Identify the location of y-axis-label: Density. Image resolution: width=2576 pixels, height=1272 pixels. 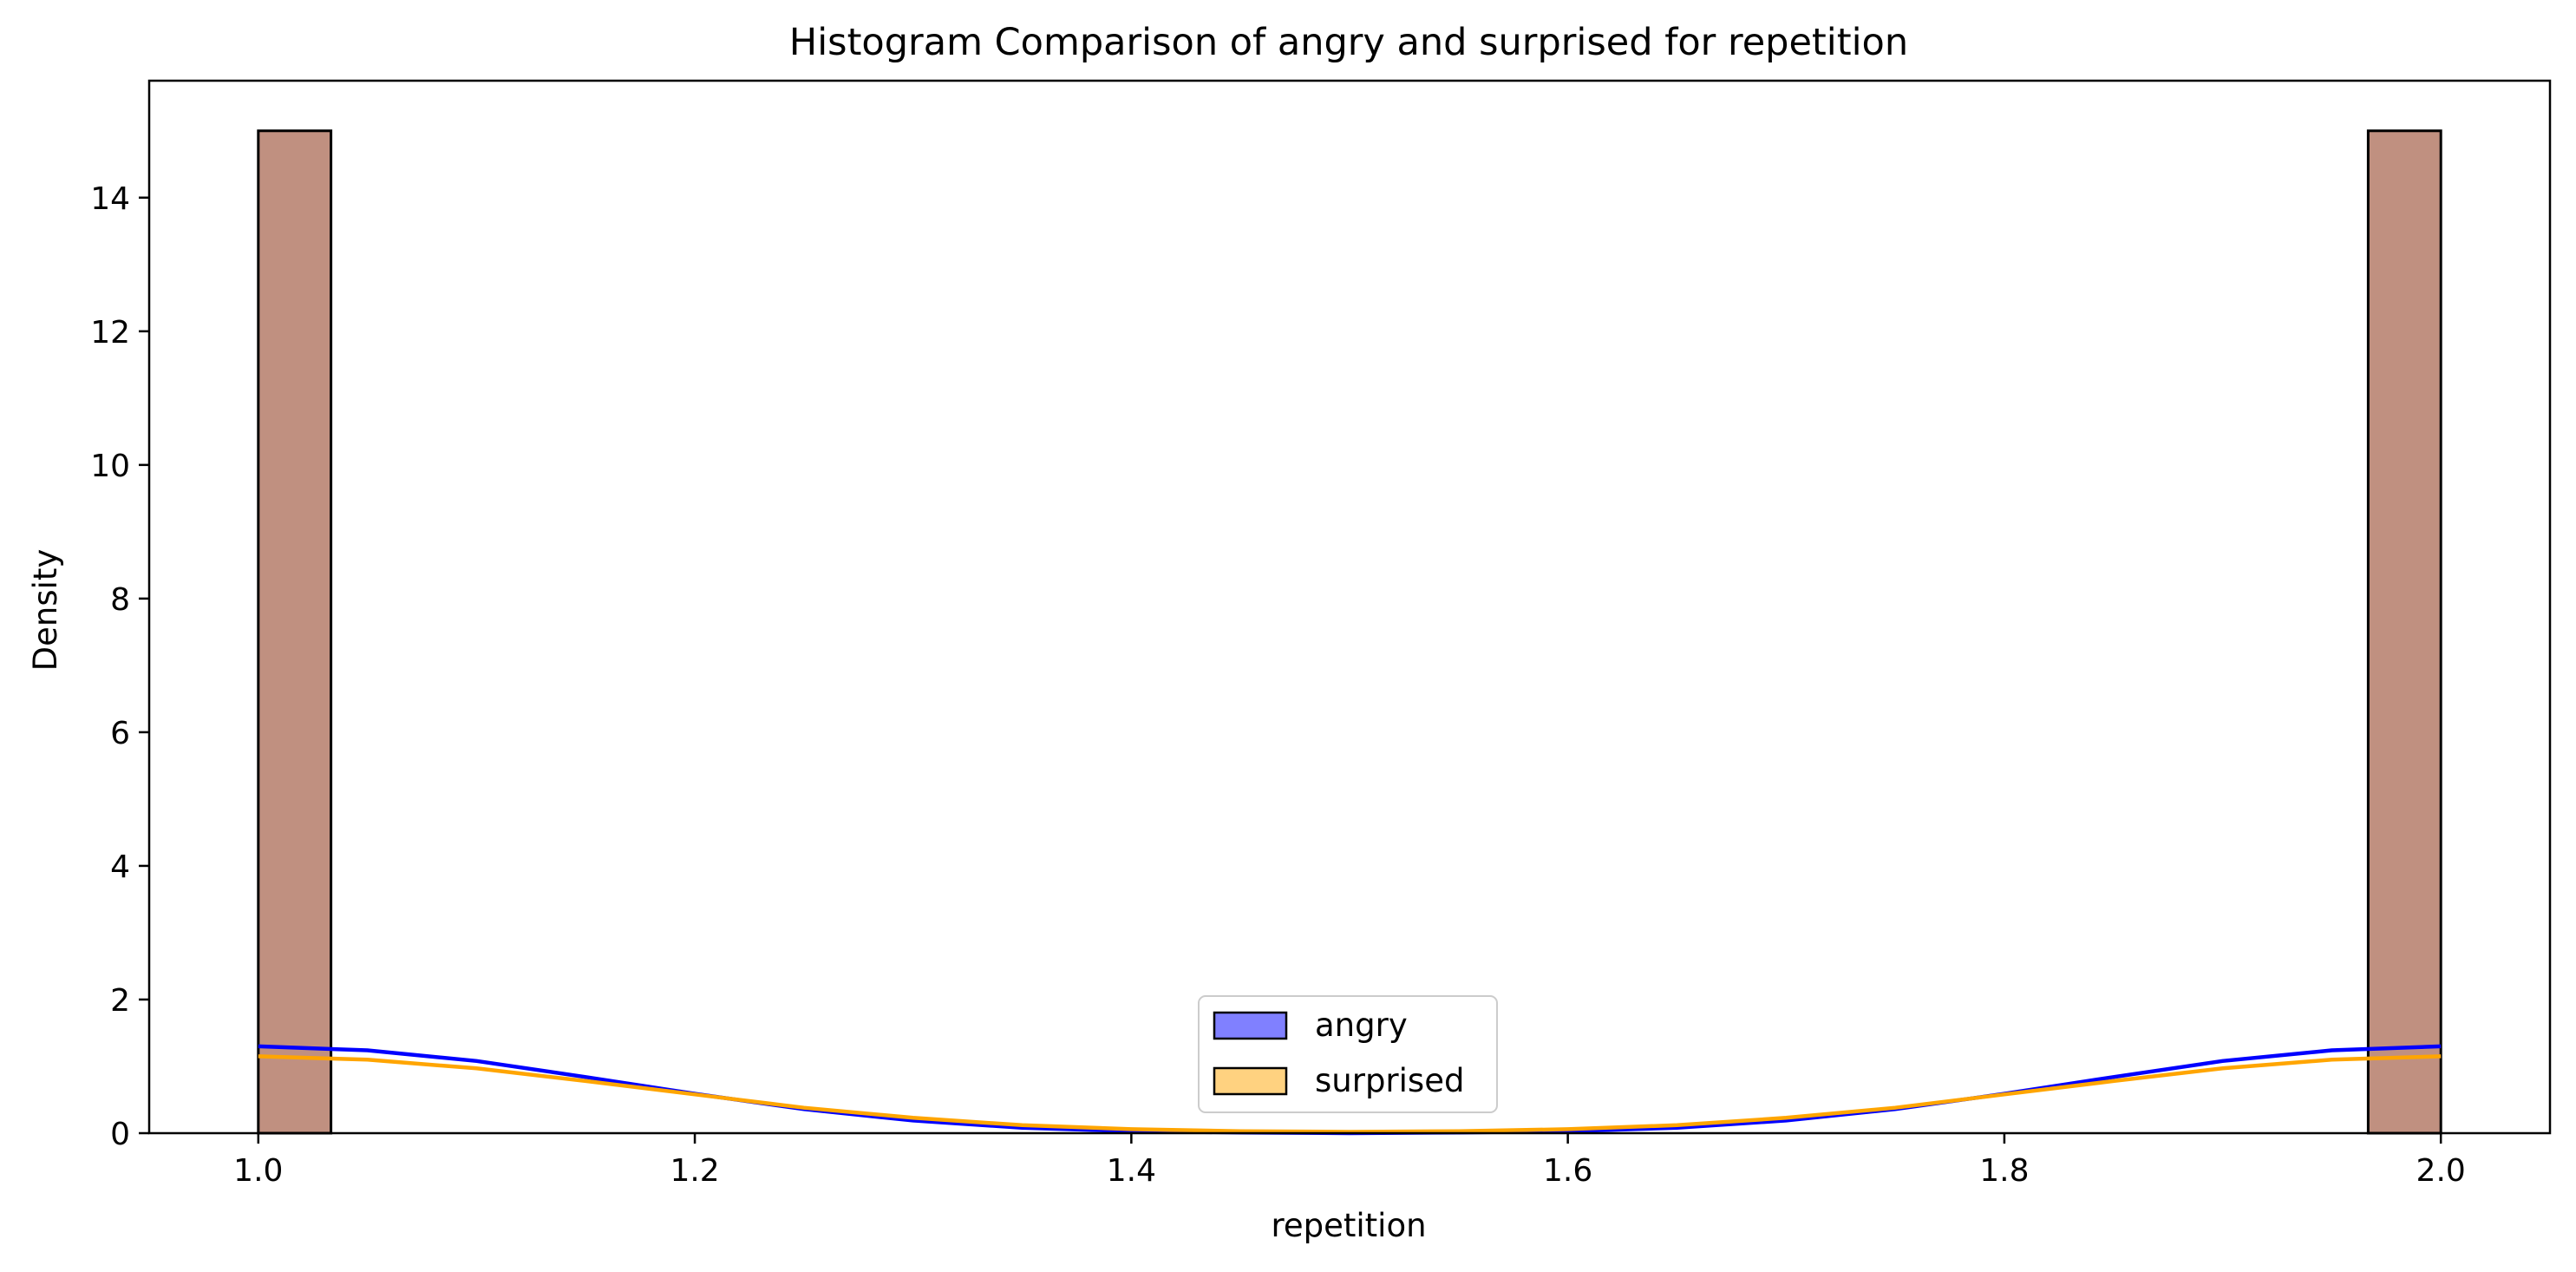
(45, 610).